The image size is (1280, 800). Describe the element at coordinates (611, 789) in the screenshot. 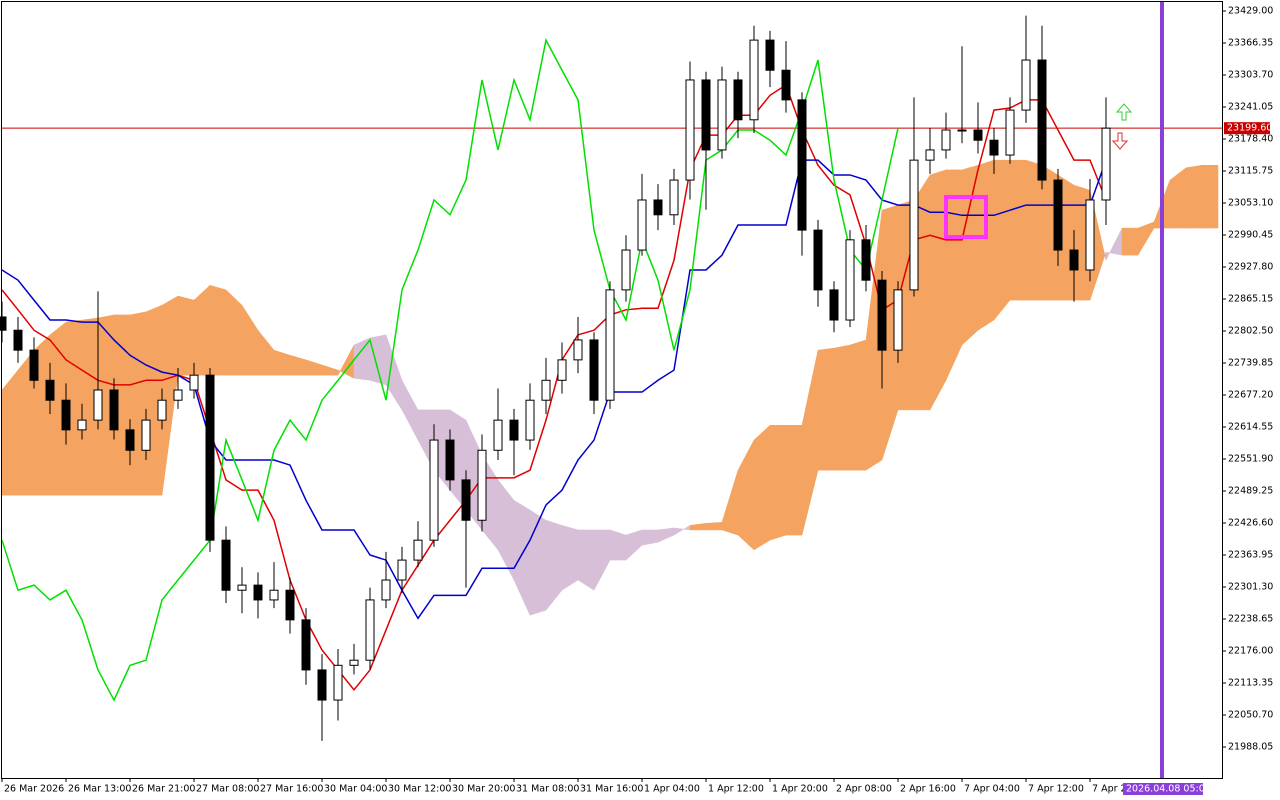

I see `x-tick-label: 31 Mar 16:00` at that location.